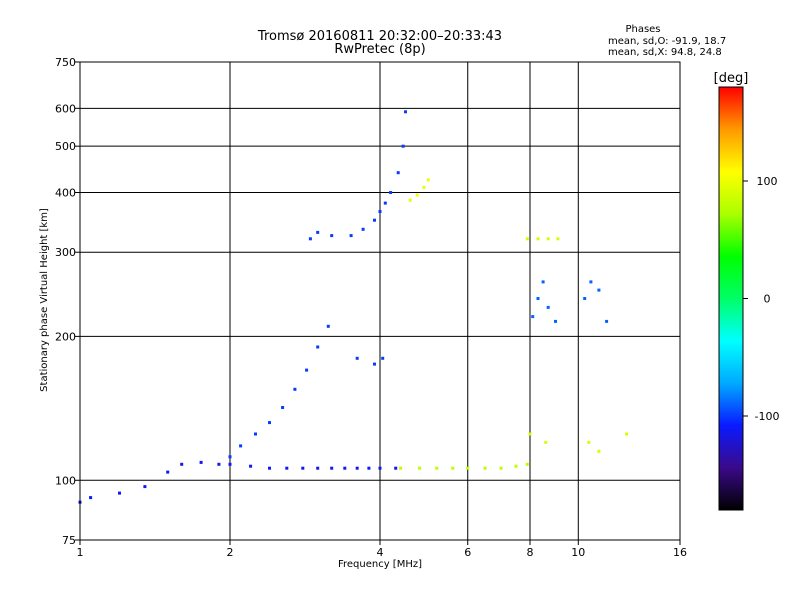 This screenshot has height=600, width=800. I want to click on chart-title: Tromsø 20160811 20:32:00–20:33:43, so click(379, 36).